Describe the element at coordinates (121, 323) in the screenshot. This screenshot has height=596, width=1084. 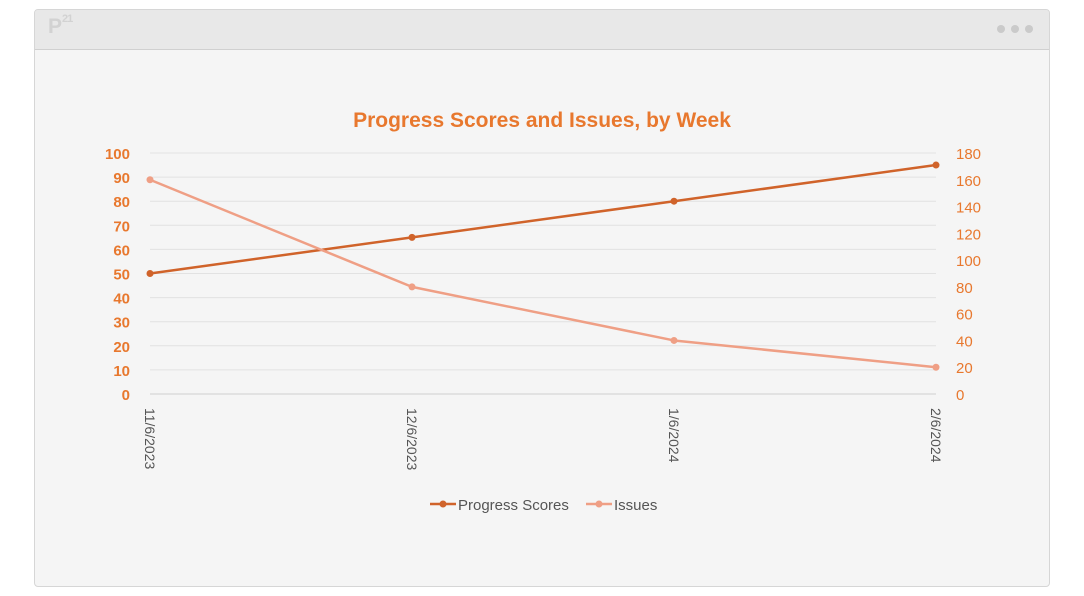
I see `y-left-tick-label: 30` at that location.